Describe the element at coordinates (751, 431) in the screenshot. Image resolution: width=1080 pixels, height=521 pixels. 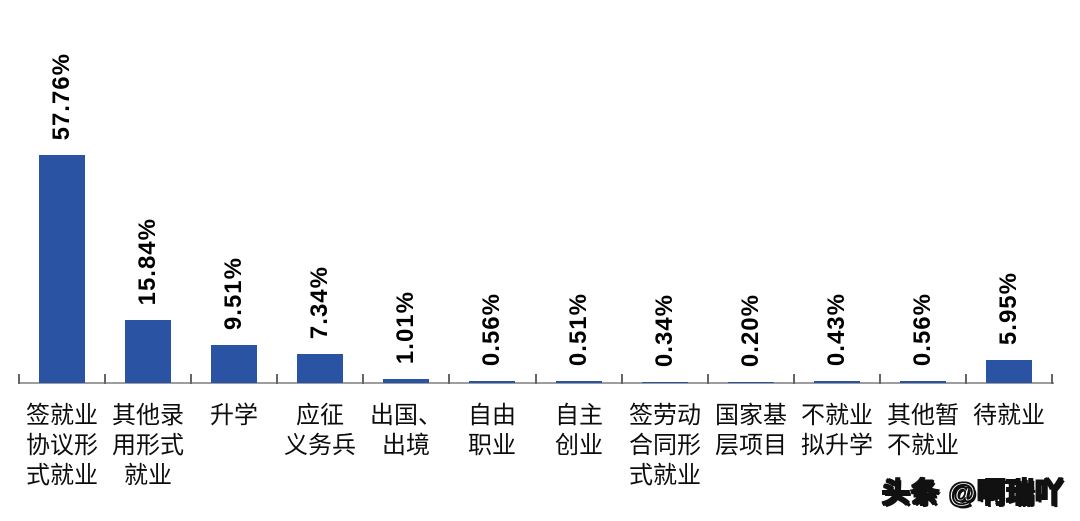
I see `x-axis-category-label: 国家基 层项目` at that location.